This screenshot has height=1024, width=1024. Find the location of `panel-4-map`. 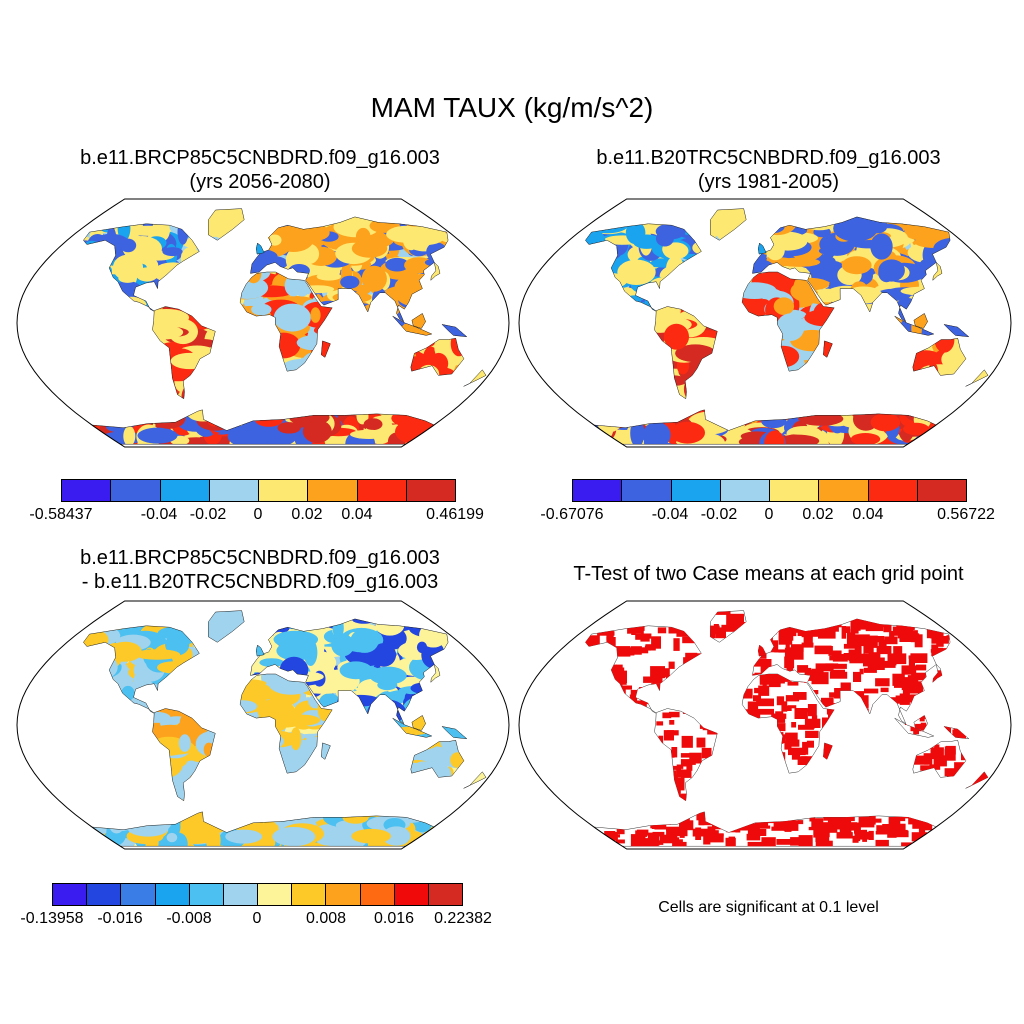

panel-4-map is located at coordinates (765, 725).